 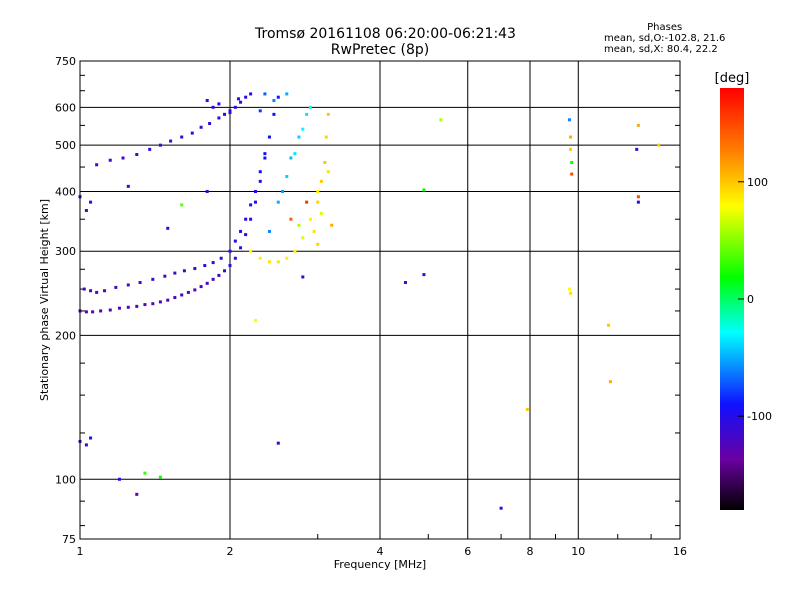 I want to click on x-tick-label: 6, so click(x=467, y=551).